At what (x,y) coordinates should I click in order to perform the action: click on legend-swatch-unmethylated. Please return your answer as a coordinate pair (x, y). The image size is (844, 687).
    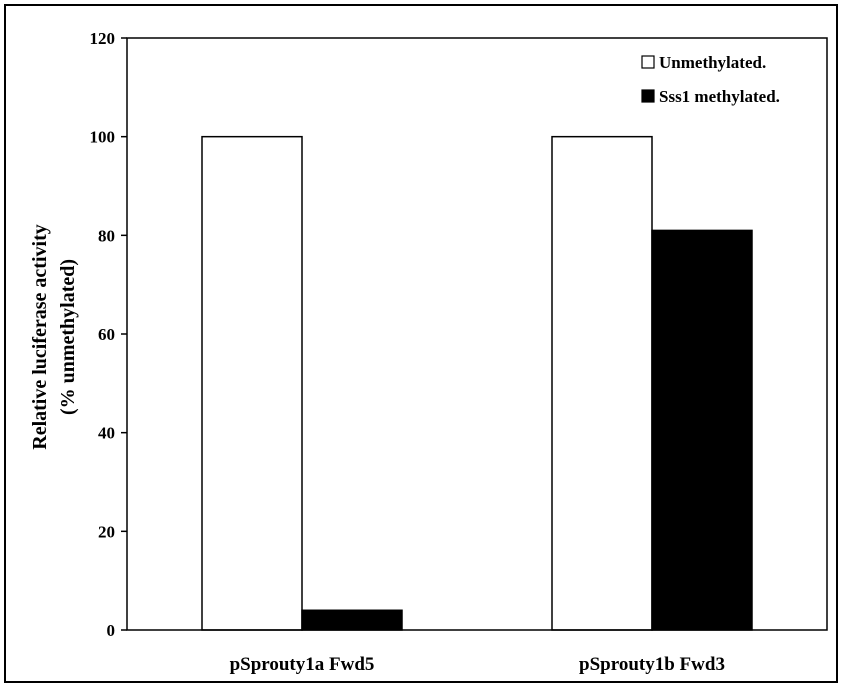
    Looking at the image, I should click on (648, 62).